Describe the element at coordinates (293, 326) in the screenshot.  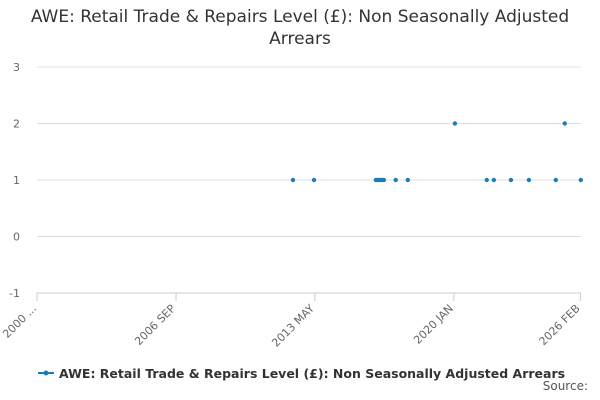
I see `x-tick-label: 2013 MAY` at that location.